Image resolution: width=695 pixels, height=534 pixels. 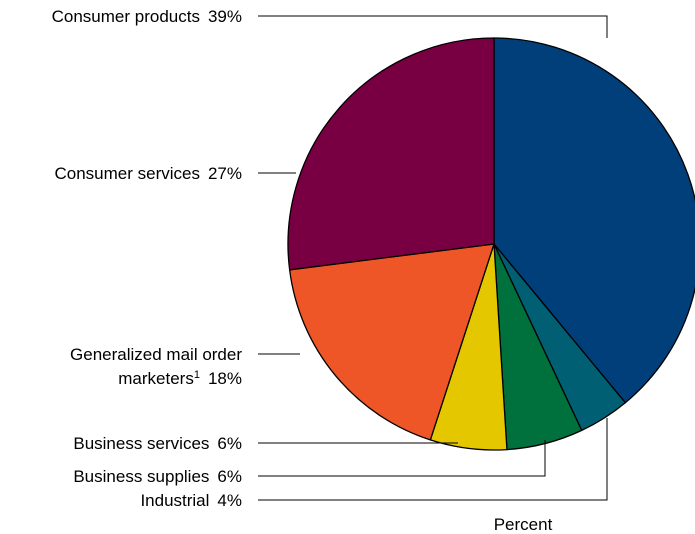 What do you see at coordinates (402, 458) in the screenshot?
I see `leader-business-supplies` at bounding box center [402, 458].